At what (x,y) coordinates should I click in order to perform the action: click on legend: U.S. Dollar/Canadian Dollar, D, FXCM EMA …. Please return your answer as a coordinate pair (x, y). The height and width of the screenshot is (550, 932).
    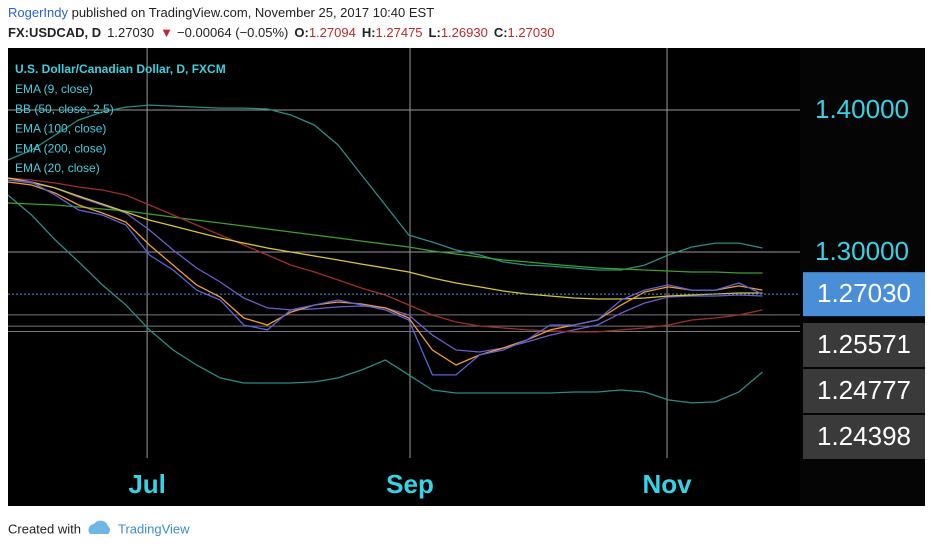
    Looking at the image, I should click on (120, 118).